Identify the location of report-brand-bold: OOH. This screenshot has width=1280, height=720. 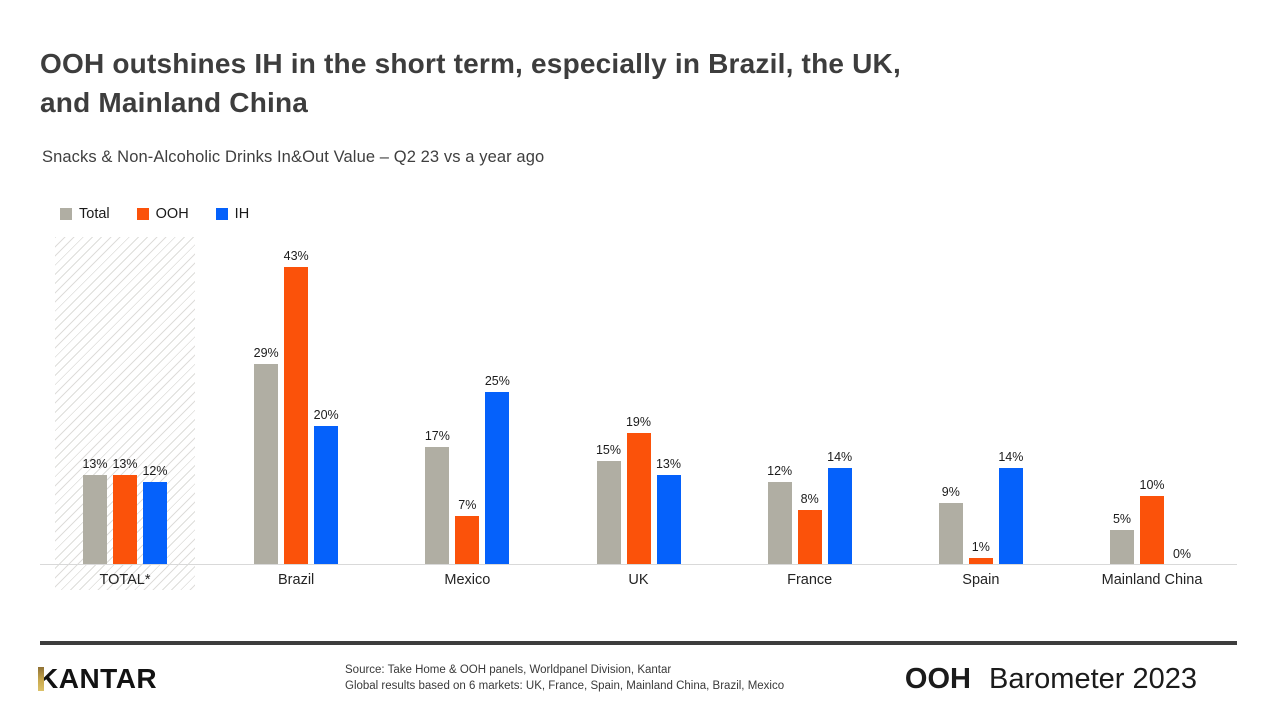
(937, 679).